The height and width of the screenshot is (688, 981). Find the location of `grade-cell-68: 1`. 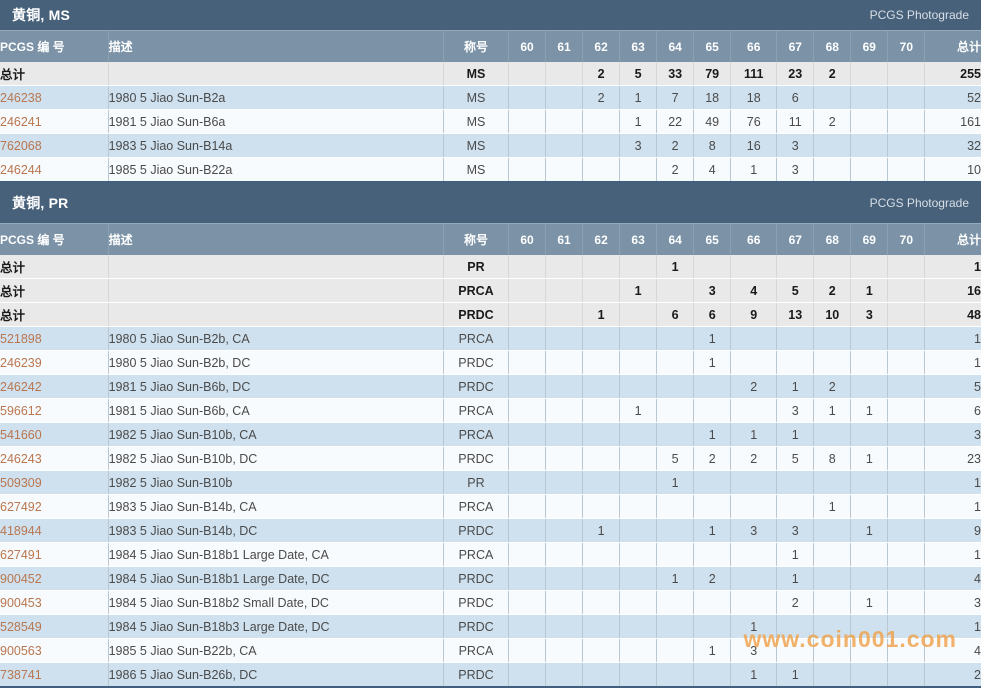

grade-cell-68: 1 is located at coordinates (832, 410).